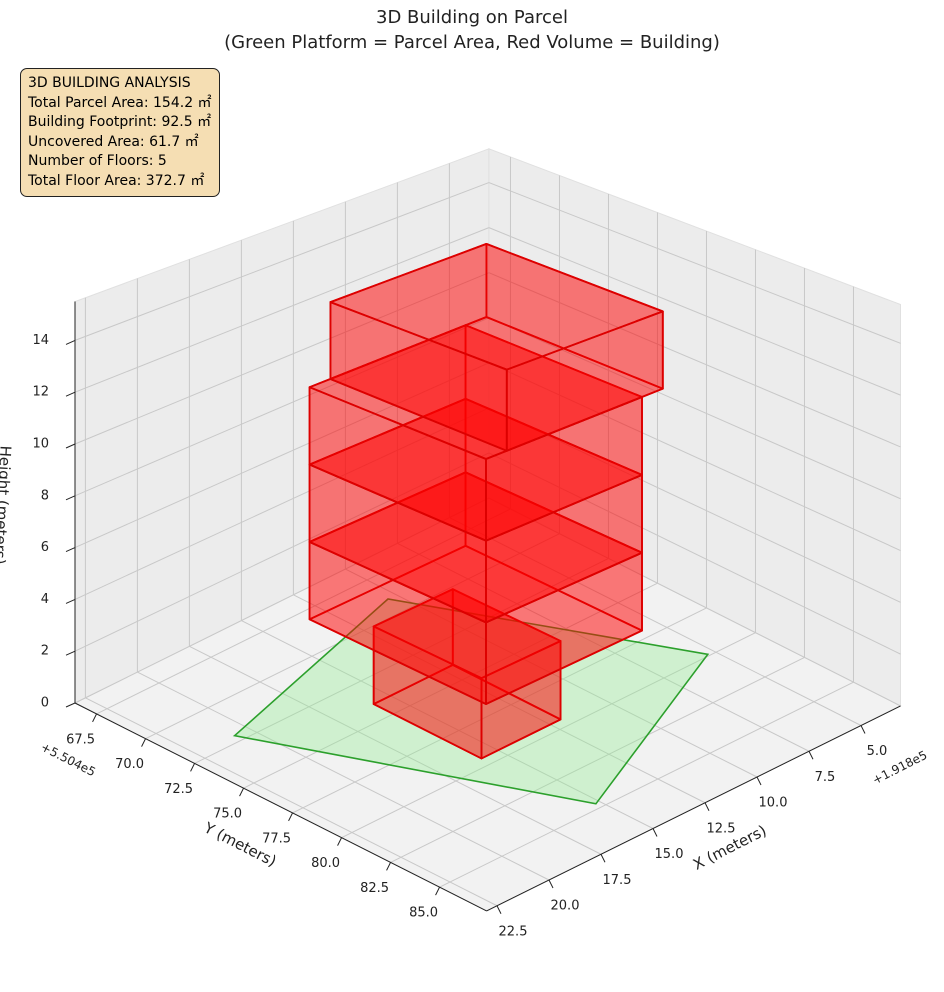  Describe the element at coordinates (693, 808) in the screenshot. I see `x-axis` at that location.